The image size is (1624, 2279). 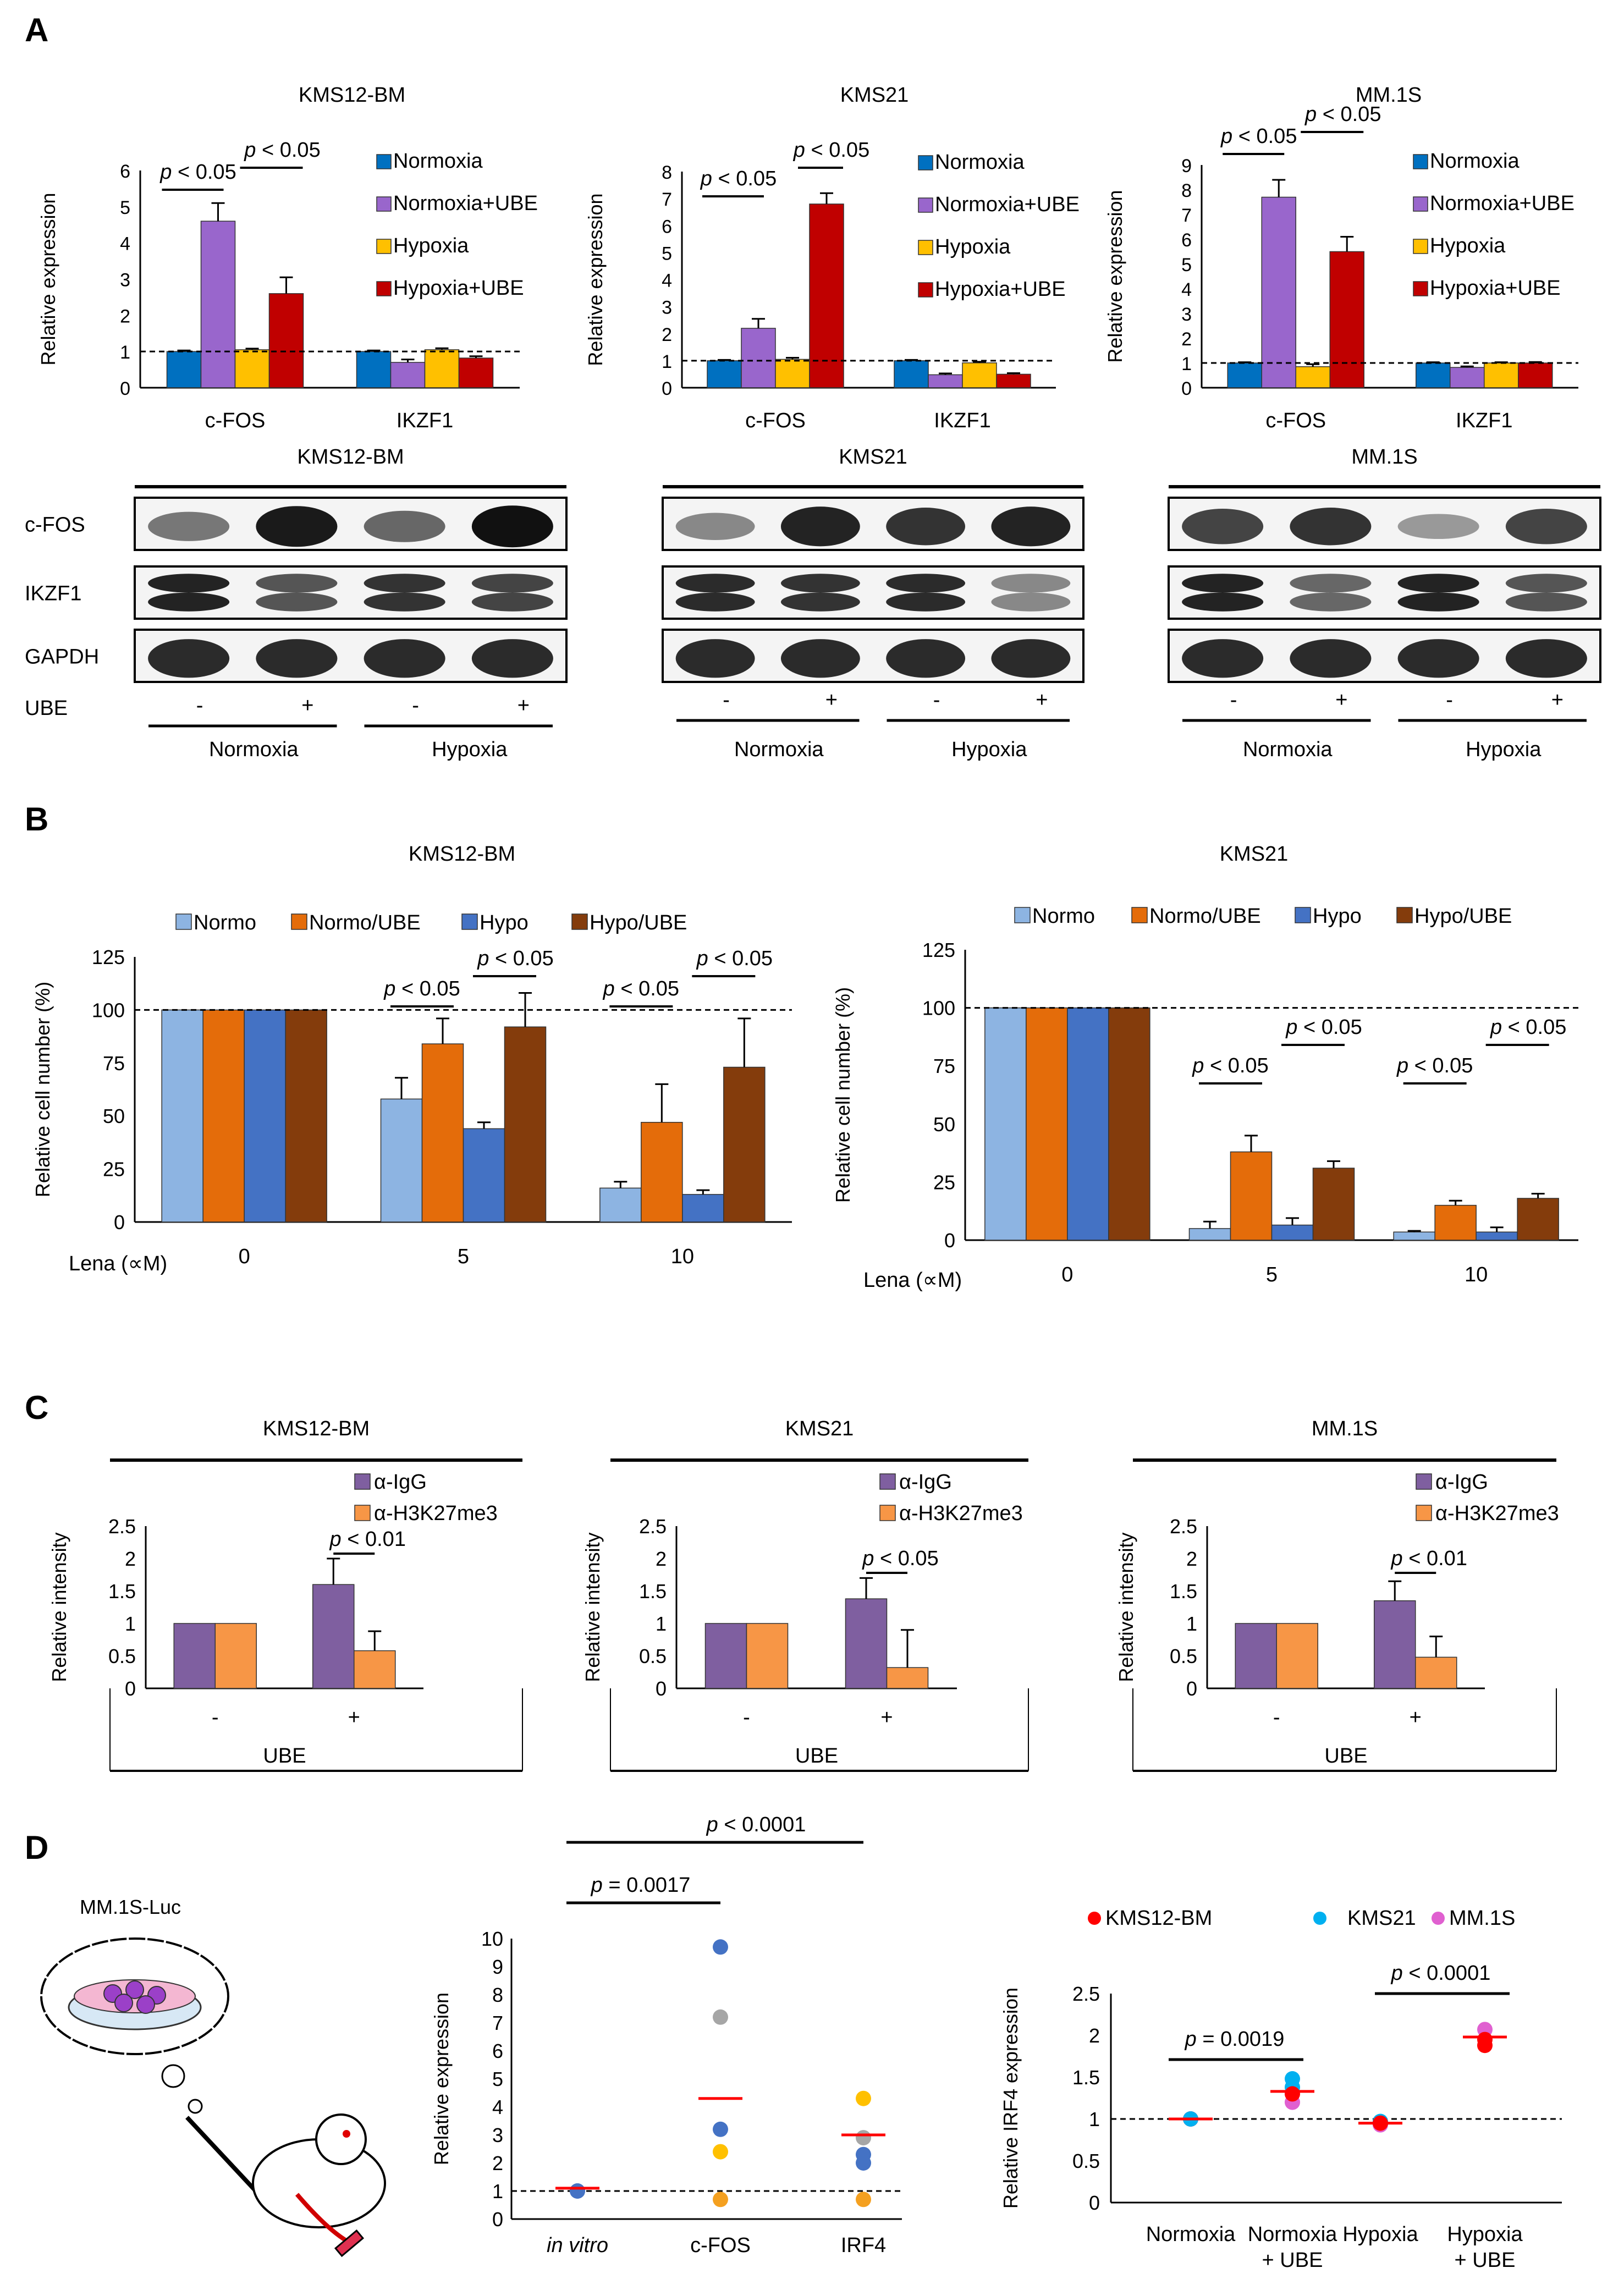 What do you see at coordinates (1086, 2077) in the screenshot?
I see `y-tick-label: 1.5` at bounding box center [1086, 2077].